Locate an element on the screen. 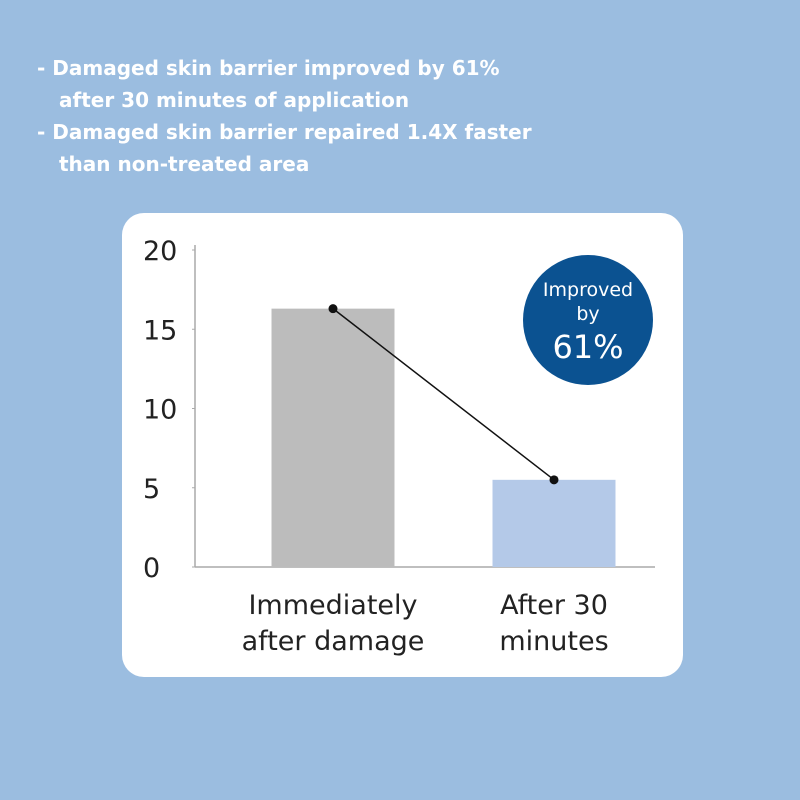 The height and width of the screenshot is (800, 800). y-tick-label: 20 is located at coordinates (160, 251).